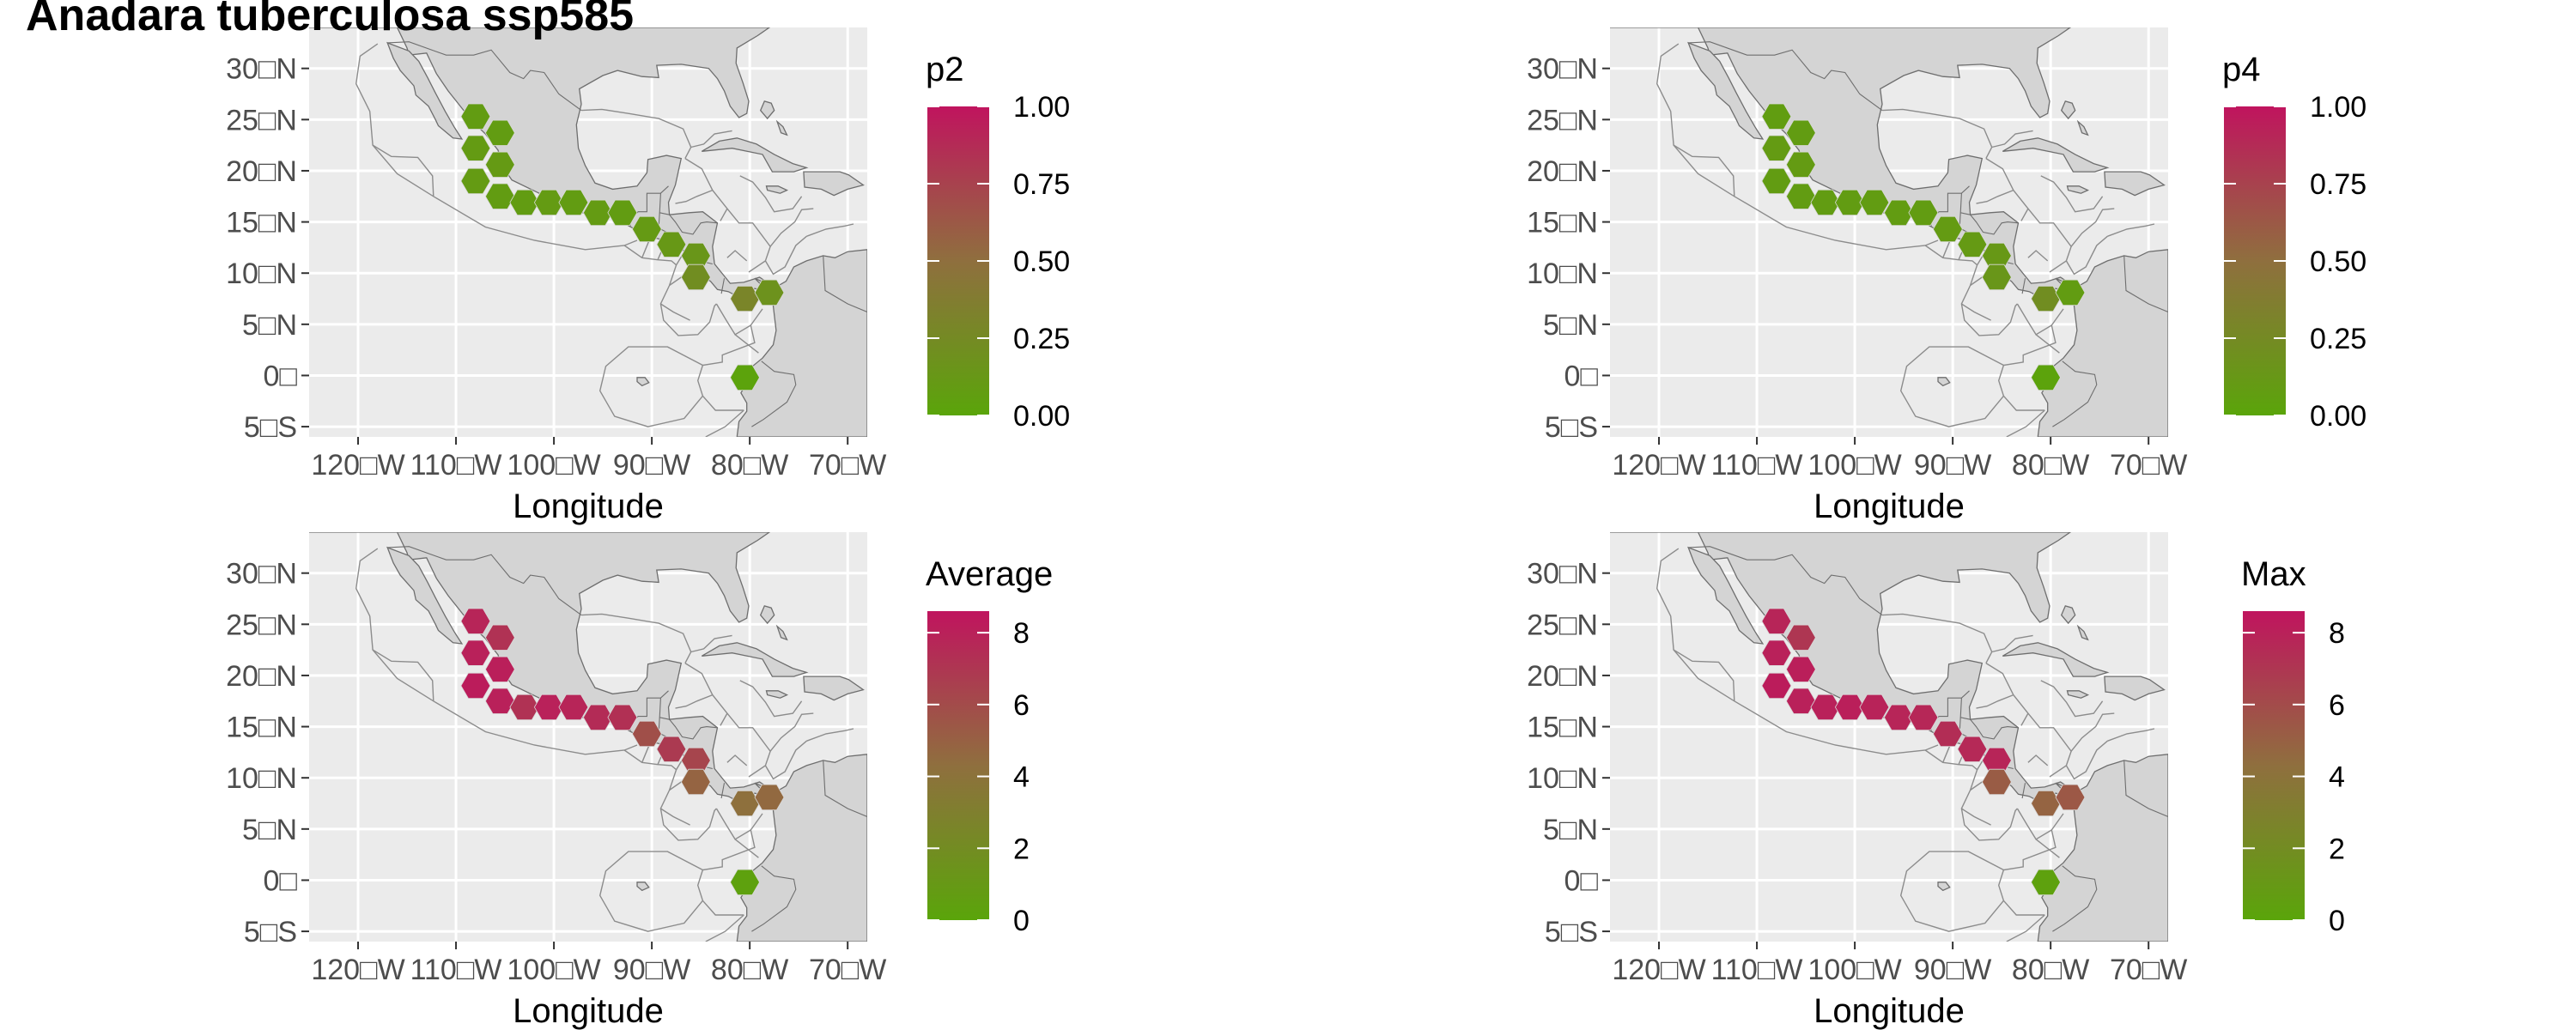 This screenshot has width=2576, height=1030. What do you see at coordinates (2294, 242) in the screenshot?
I see `legend: p4 1.00 0.75 0.50 0.25 0.00` at bounding box center [2294, 242].